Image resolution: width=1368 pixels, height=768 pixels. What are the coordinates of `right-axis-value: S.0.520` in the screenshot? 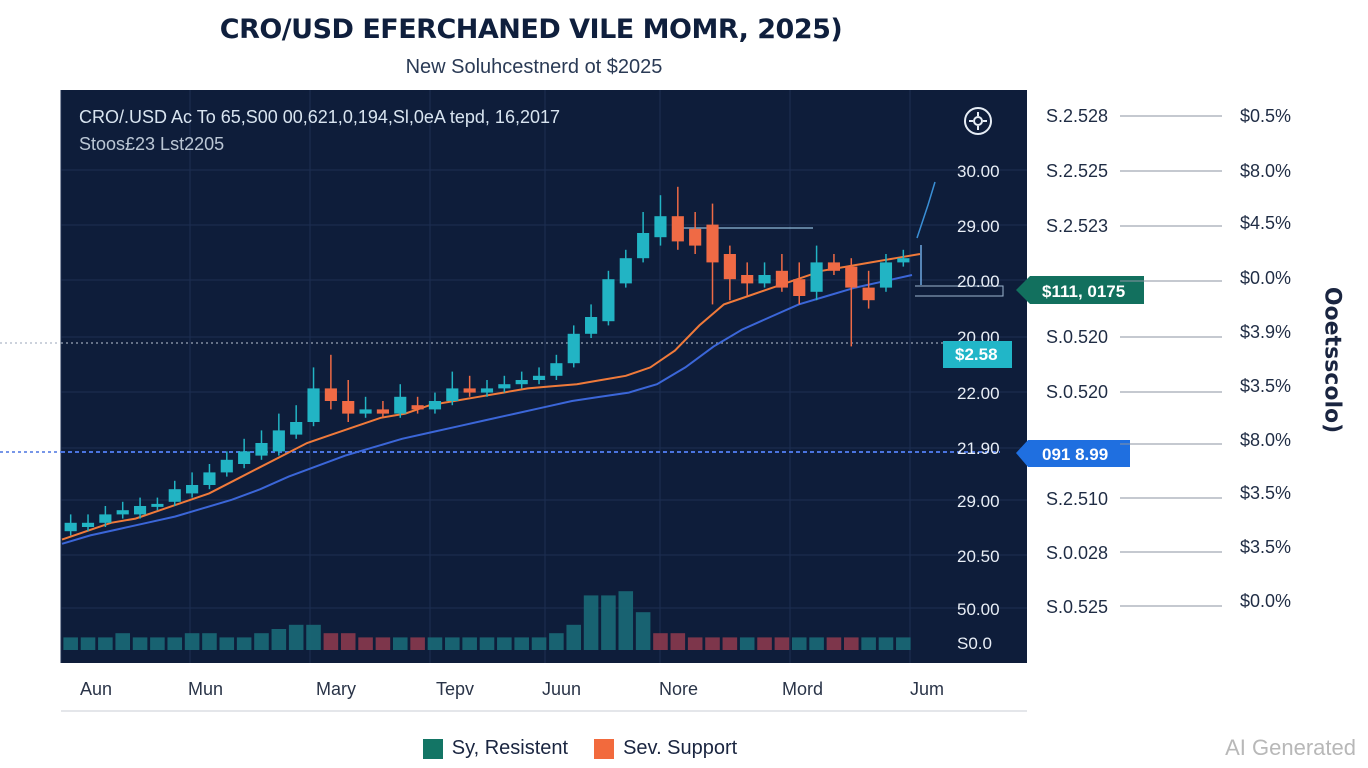 It's located at (1077, 337).